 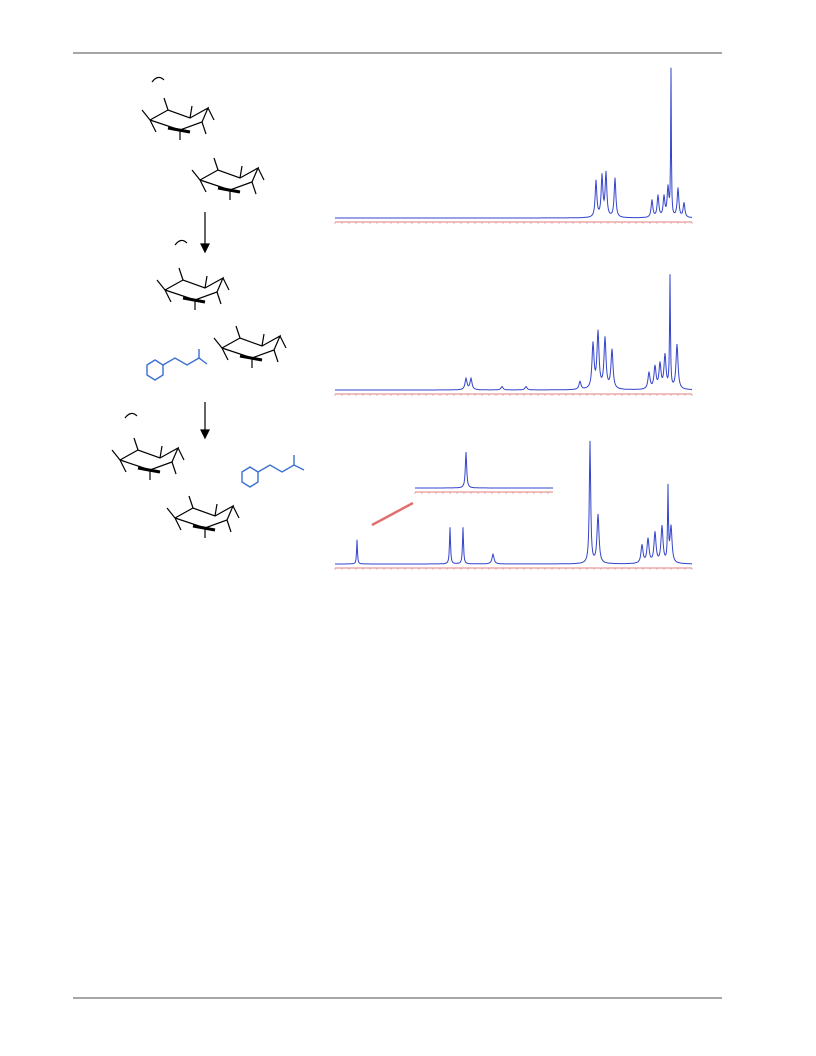 I want to click on reaction-scheme, so click(x=199, y=307).